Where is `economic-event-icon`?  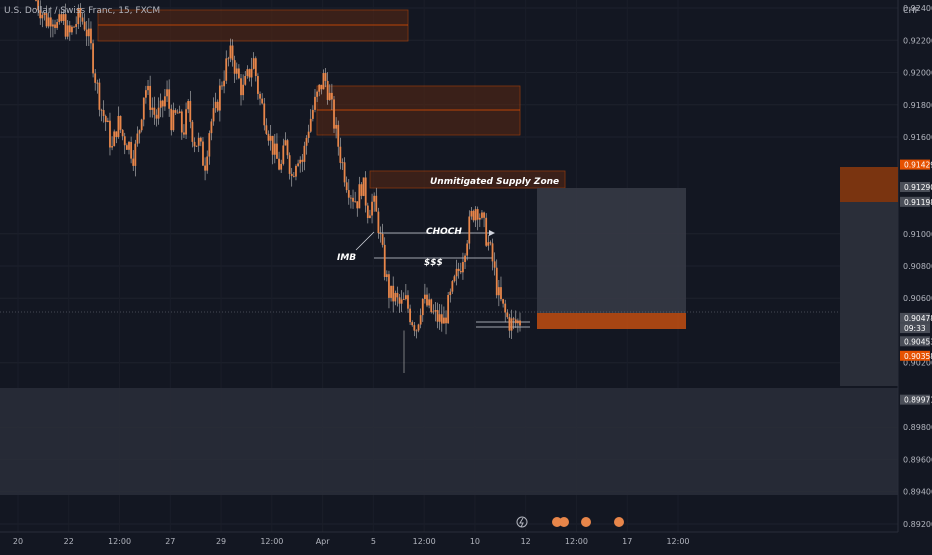
economic-event-icon is located at coordinates (557, 522).